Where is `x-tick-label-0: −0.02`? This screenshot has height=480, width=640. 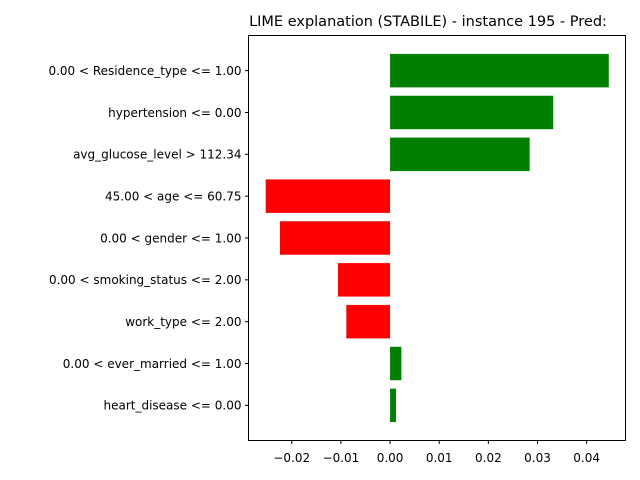 x-tick-label-0: −0.02 is located at coordinates (291, 458).